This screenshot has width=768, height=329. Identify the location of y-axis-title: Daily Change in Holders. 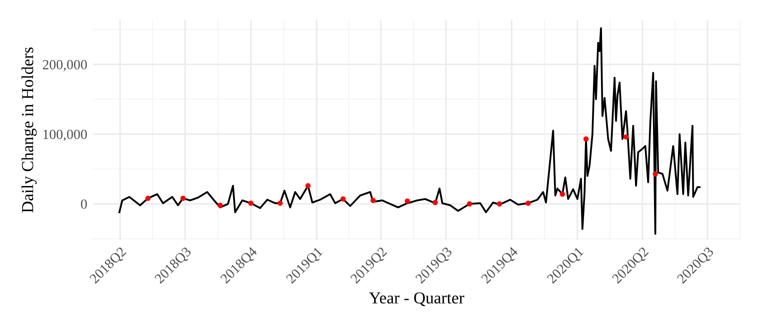
(29, 130).